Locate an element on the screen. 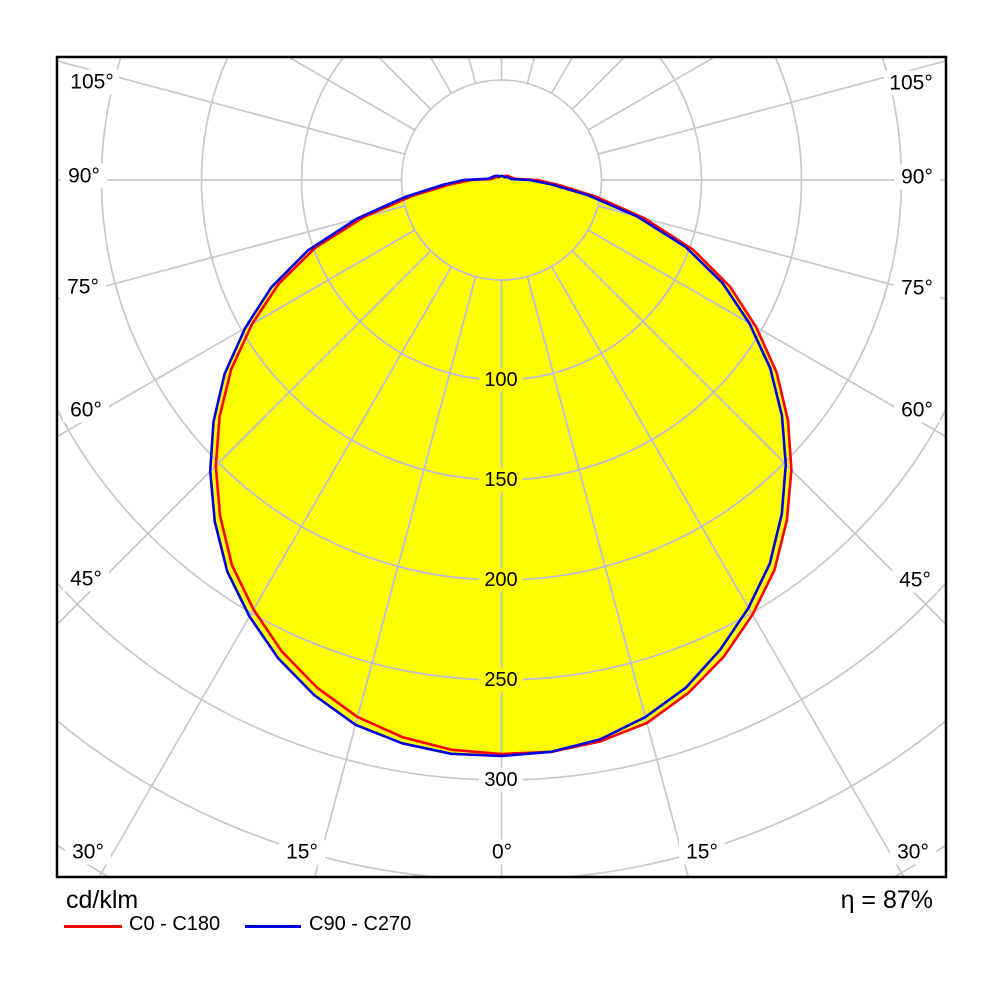 The image size is (1000, 1000). angle-label-text: 0° is located at coordinates (502, 852).